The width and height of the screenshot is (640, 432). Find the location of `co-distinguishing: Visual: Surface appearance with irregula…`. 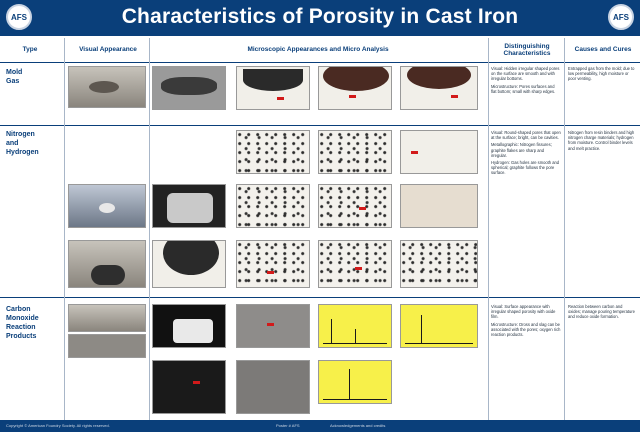

co-distinguishing: Visual: Surface appearance with irregula… is located at coordinates (526, 321).